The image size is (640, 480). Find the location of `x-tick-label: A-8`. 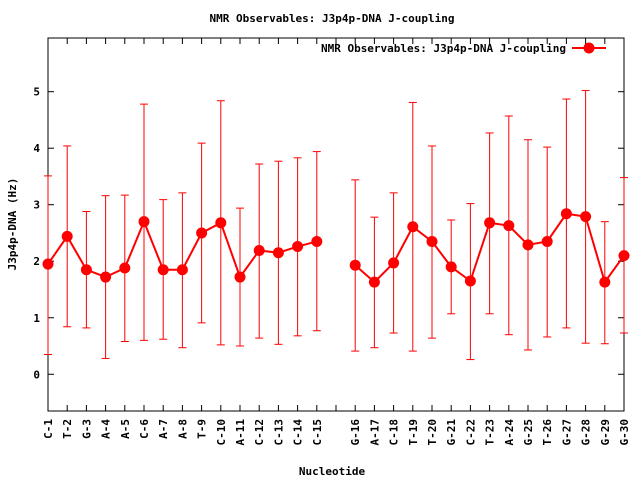

x-tick-label: A-8 is located at coordinates (182, 429).